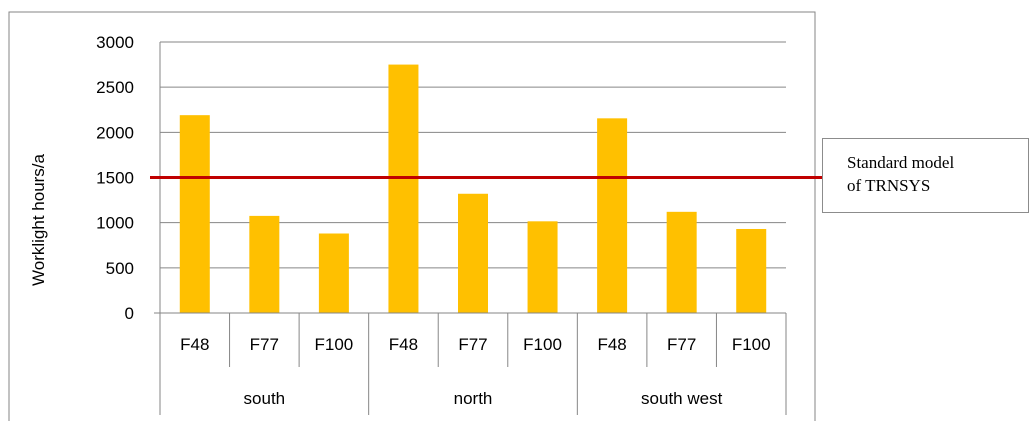 This screenshot has height=426, width=1031. I want to click on y-tick-label: 2000, so click(115, 132).